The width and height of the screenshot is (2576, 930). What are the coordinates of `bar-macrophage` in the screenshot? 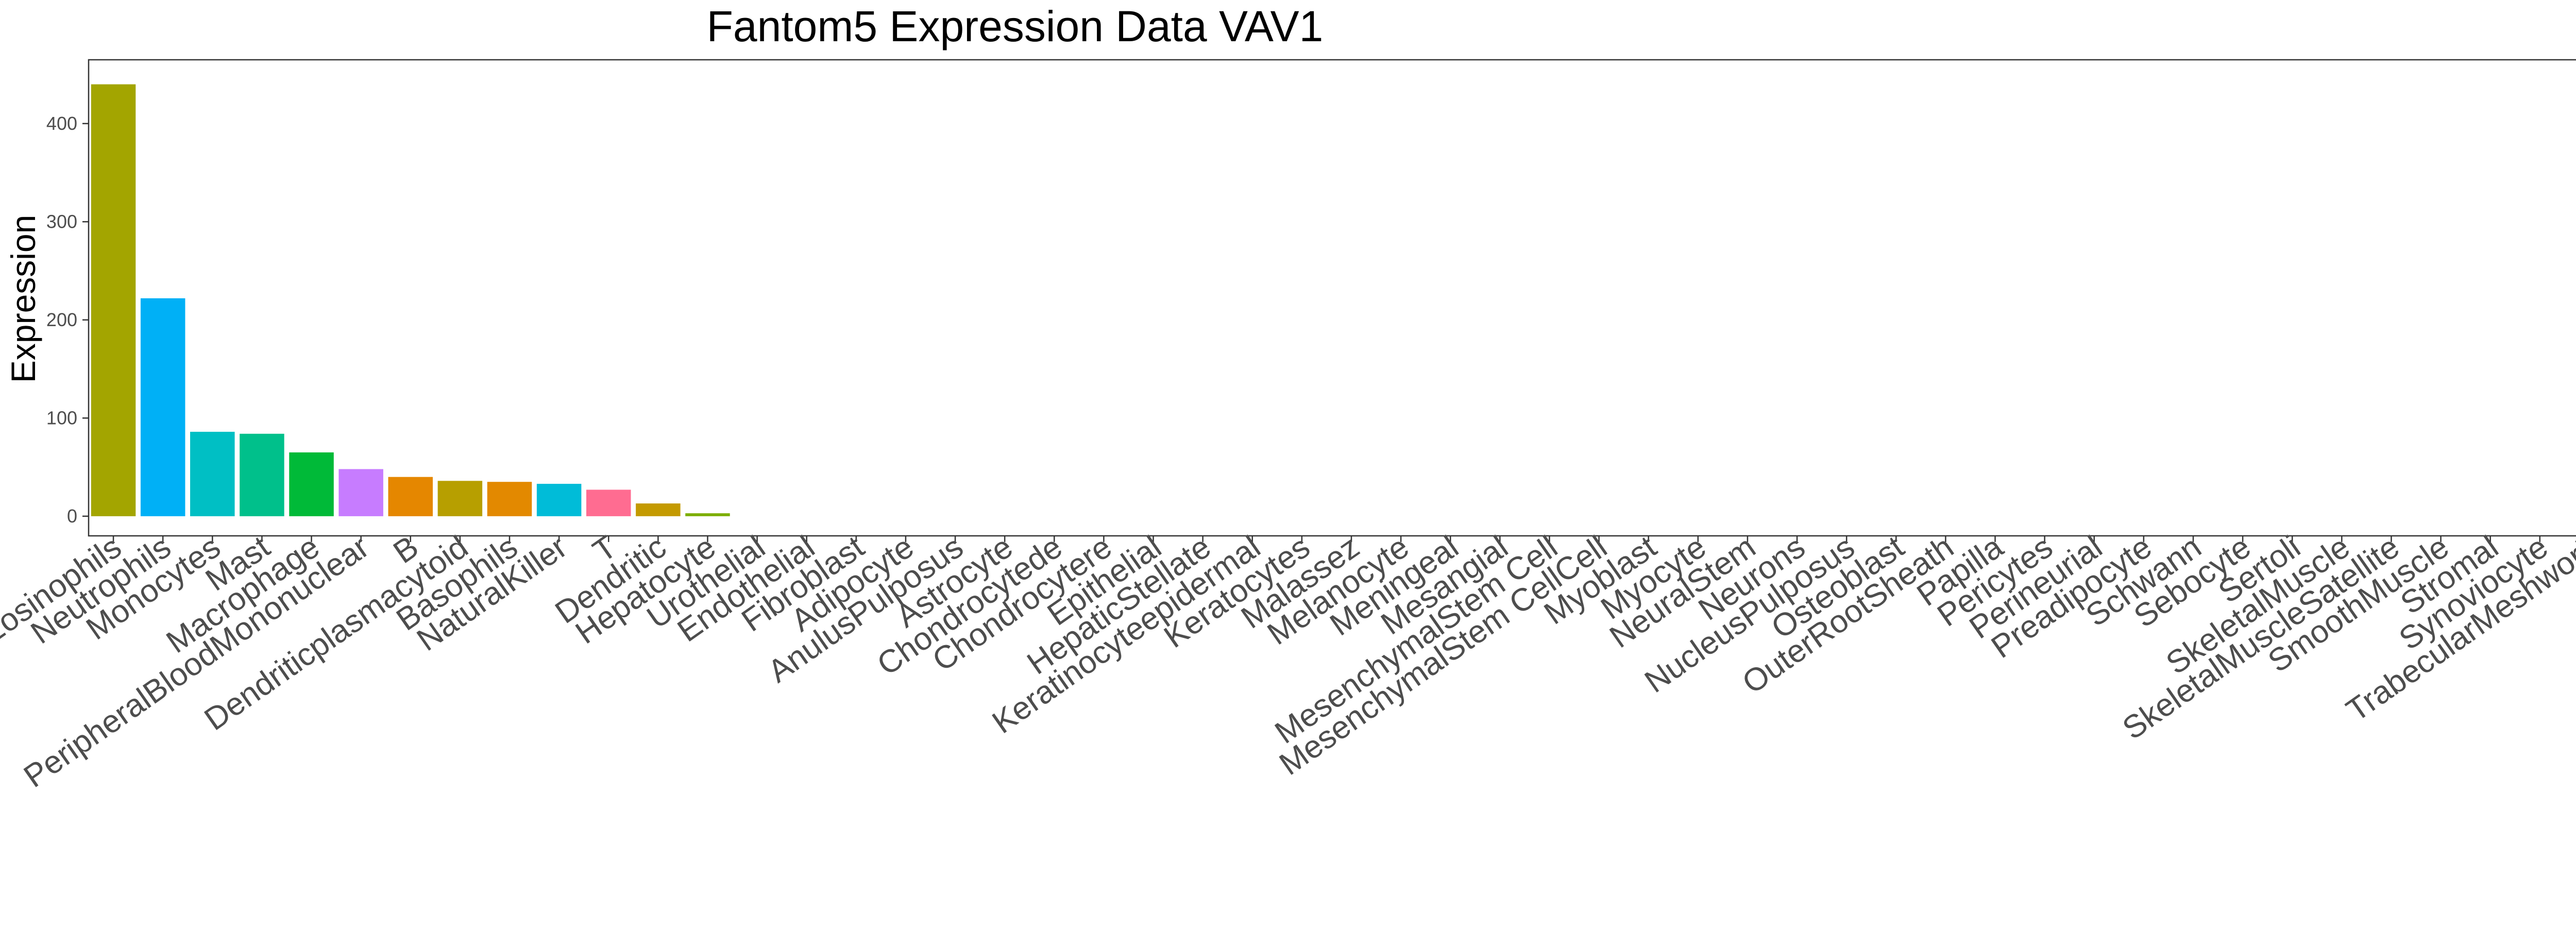 It's located at (311, 484).